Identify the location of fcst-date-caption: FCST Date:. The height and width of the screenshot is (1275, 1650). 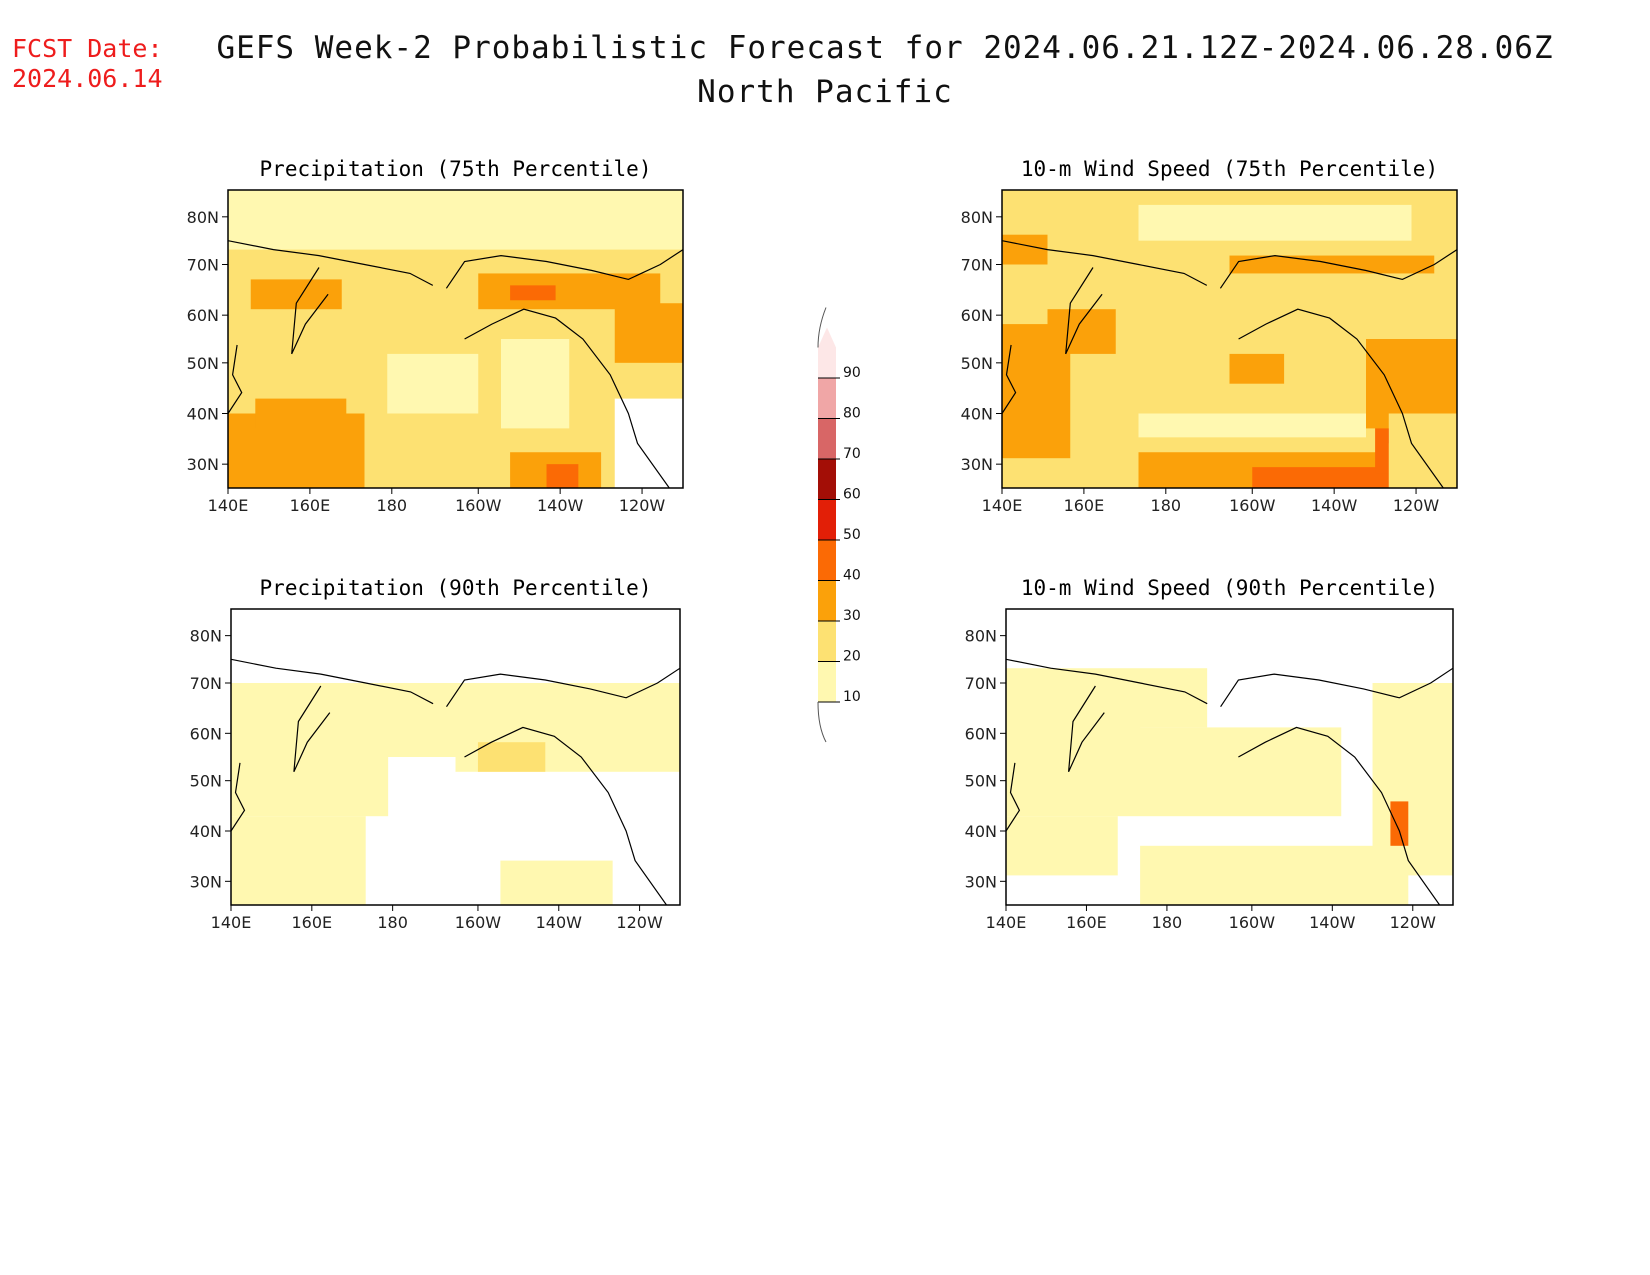
(87, 48).